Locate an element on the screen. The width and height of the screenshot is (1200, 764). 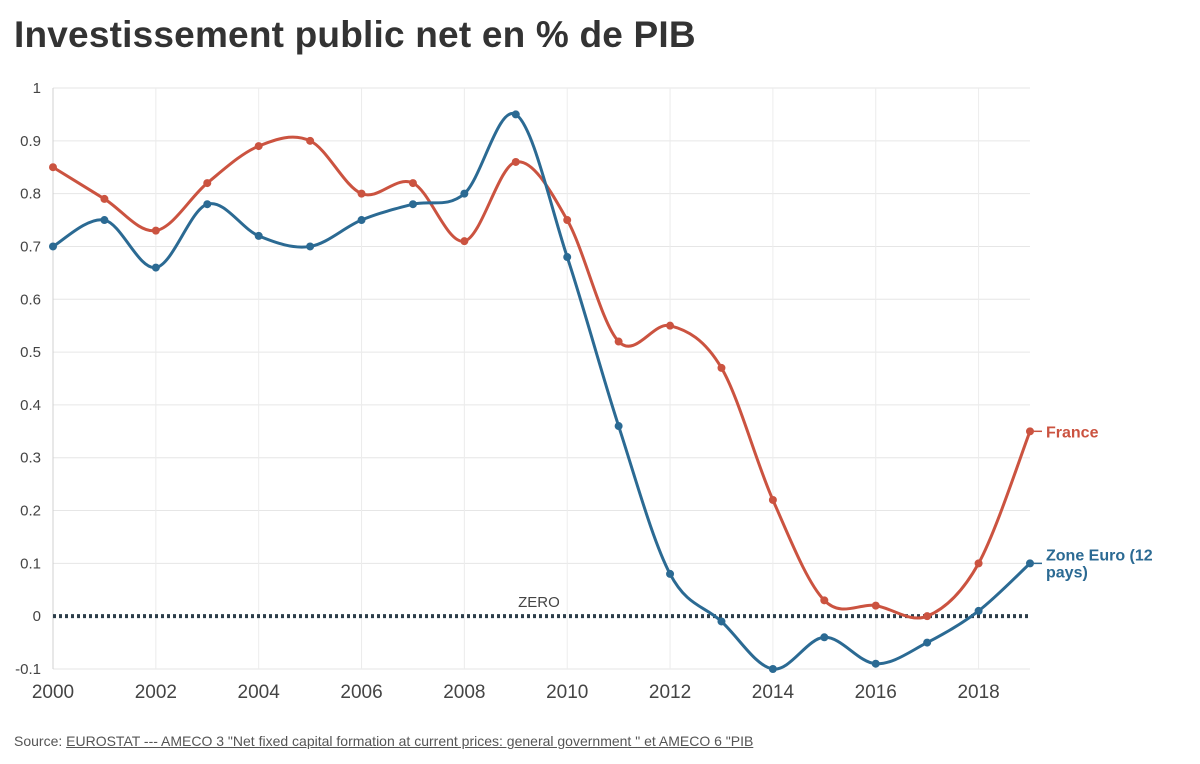
y-tick-label: 0.3 is located at coordinates (30, 458).